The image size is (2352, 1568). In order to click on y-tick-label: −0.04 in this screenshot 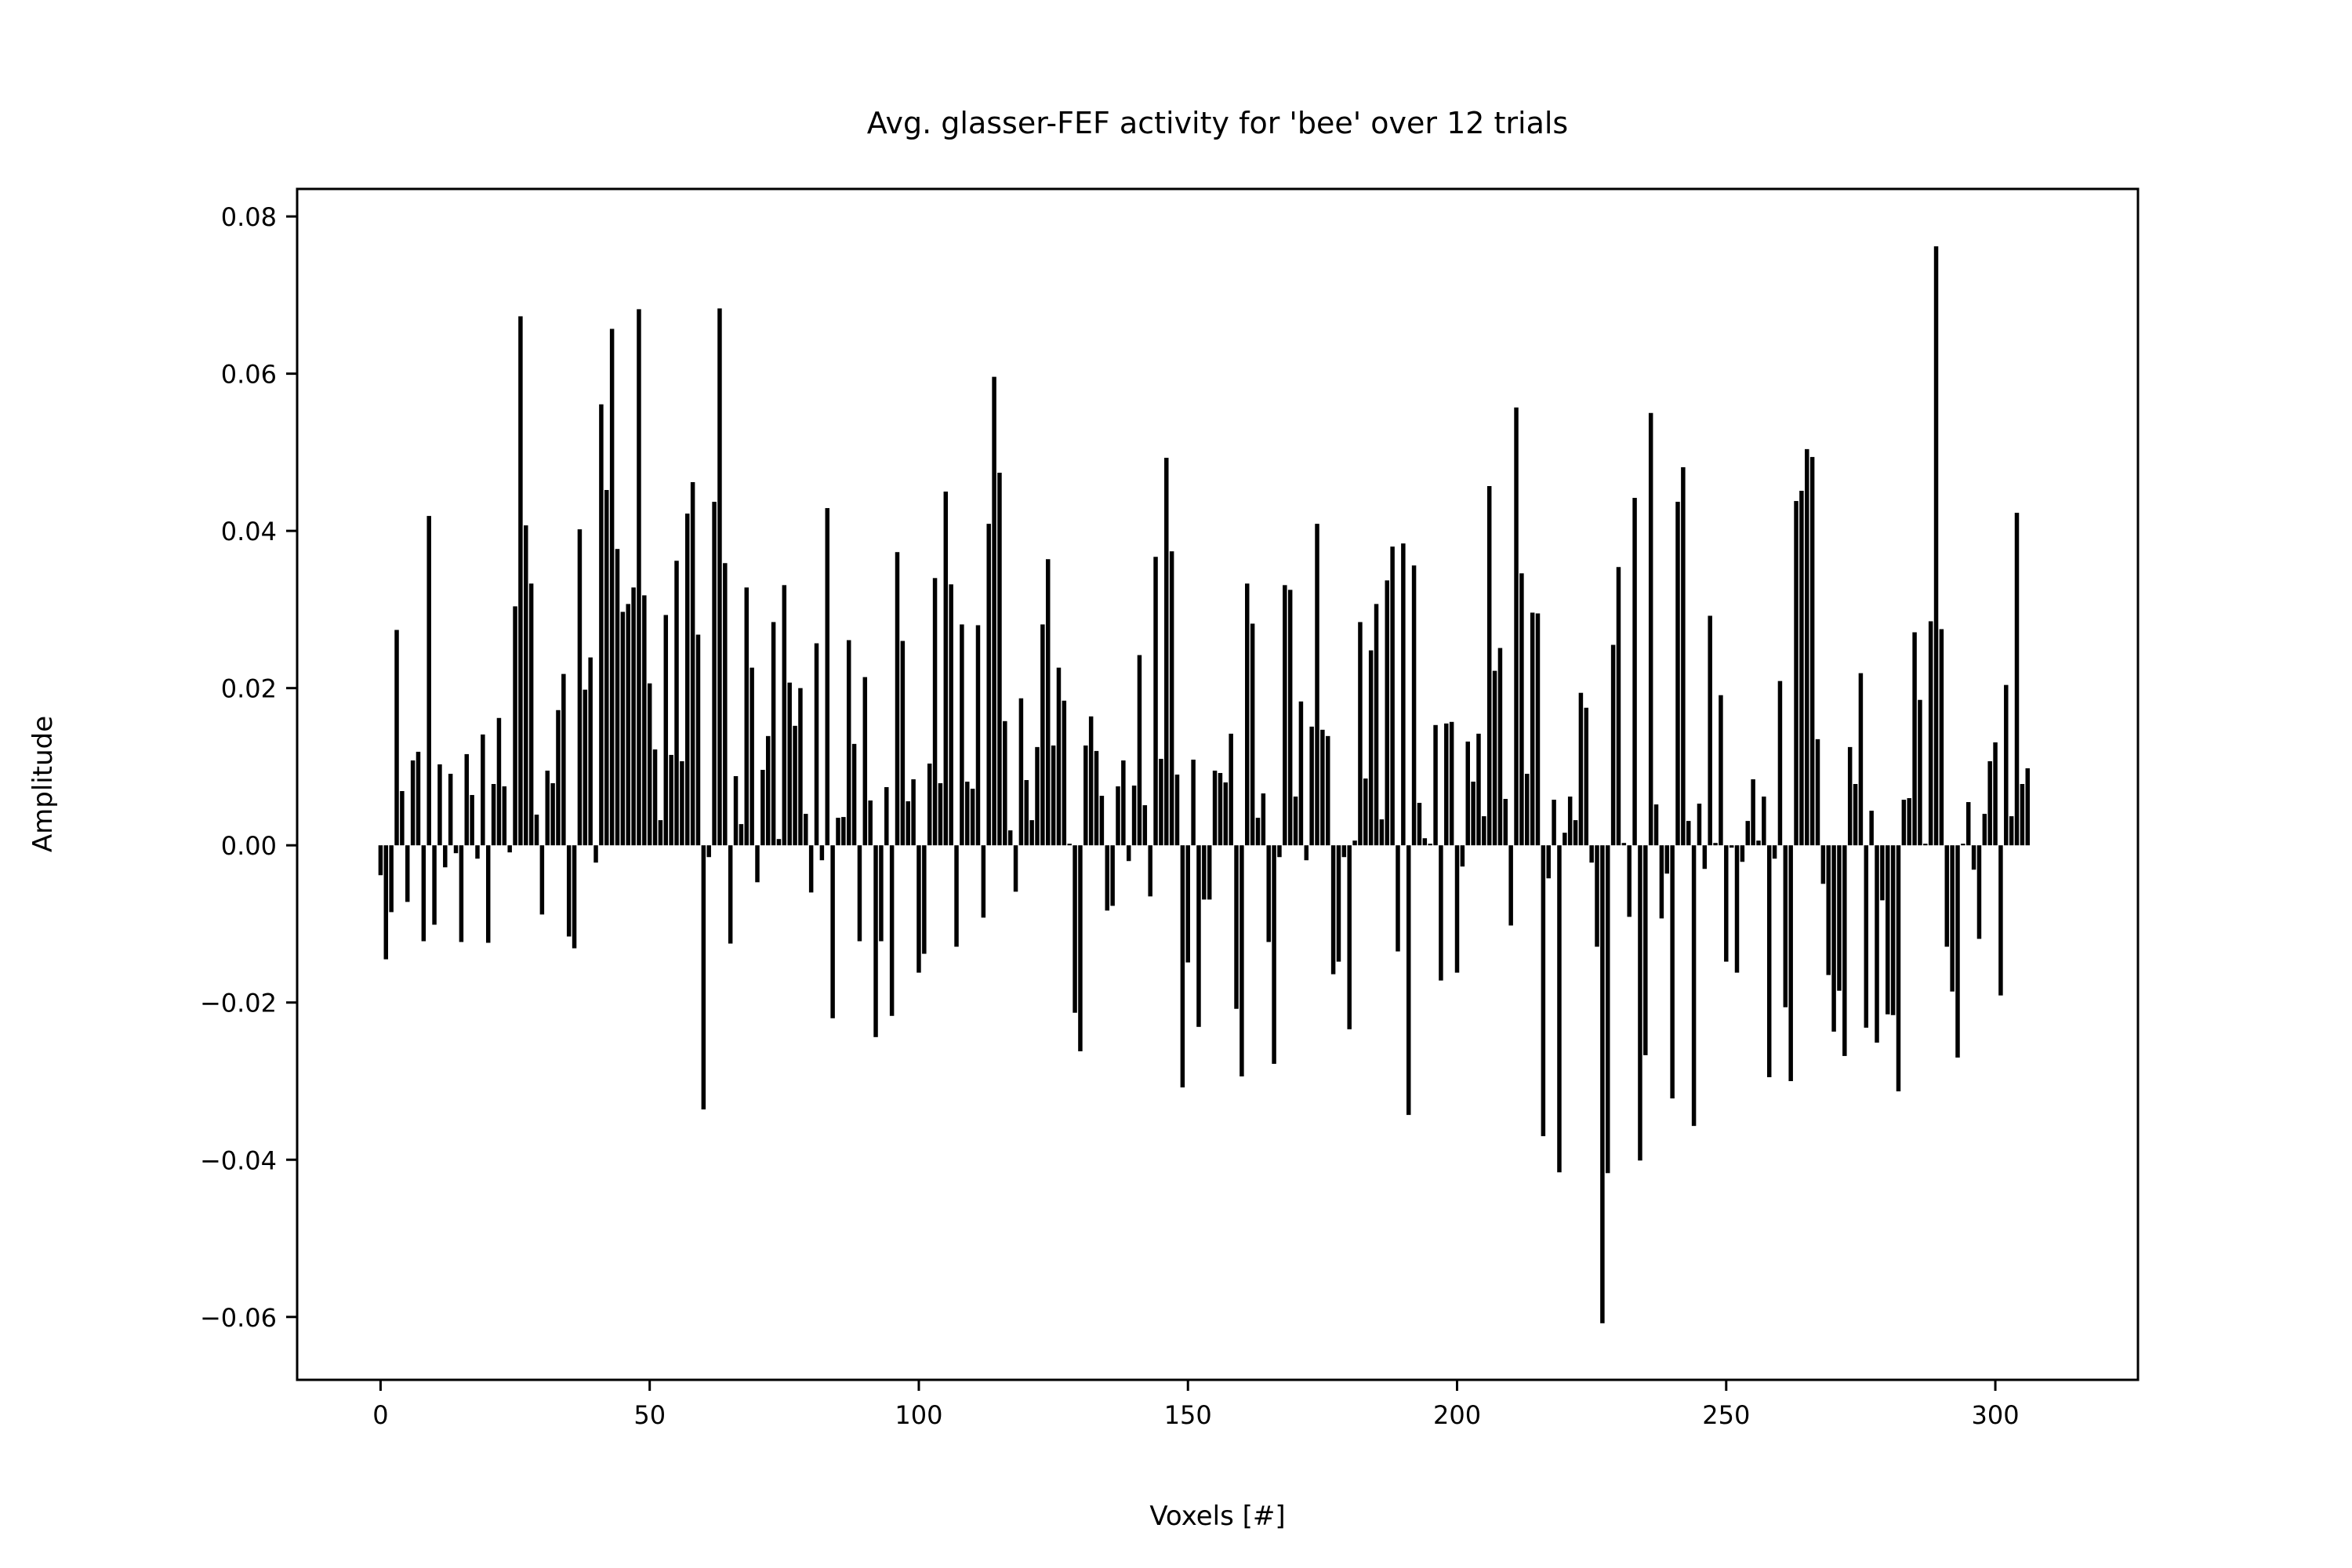, I will do `click(239, 1160)`.